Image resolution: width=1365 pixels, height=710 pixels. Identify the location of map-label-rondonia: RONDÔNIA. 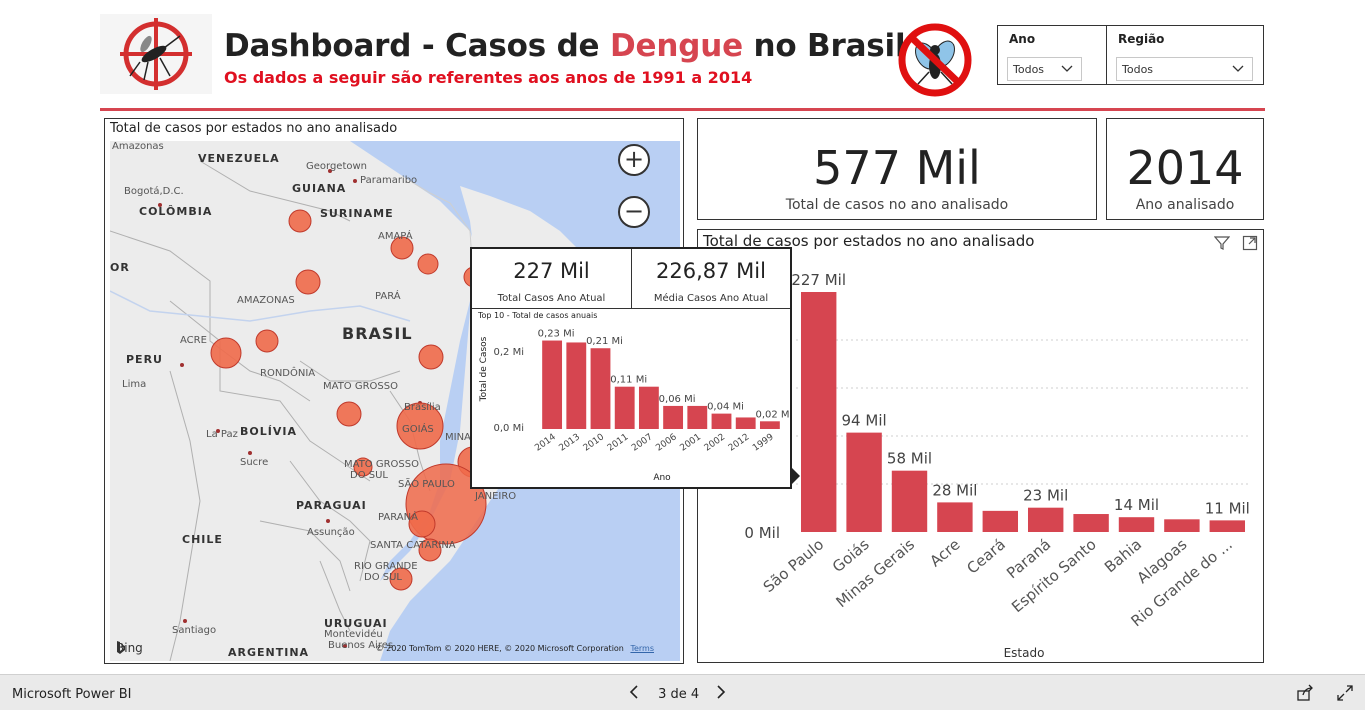
(288, 373).